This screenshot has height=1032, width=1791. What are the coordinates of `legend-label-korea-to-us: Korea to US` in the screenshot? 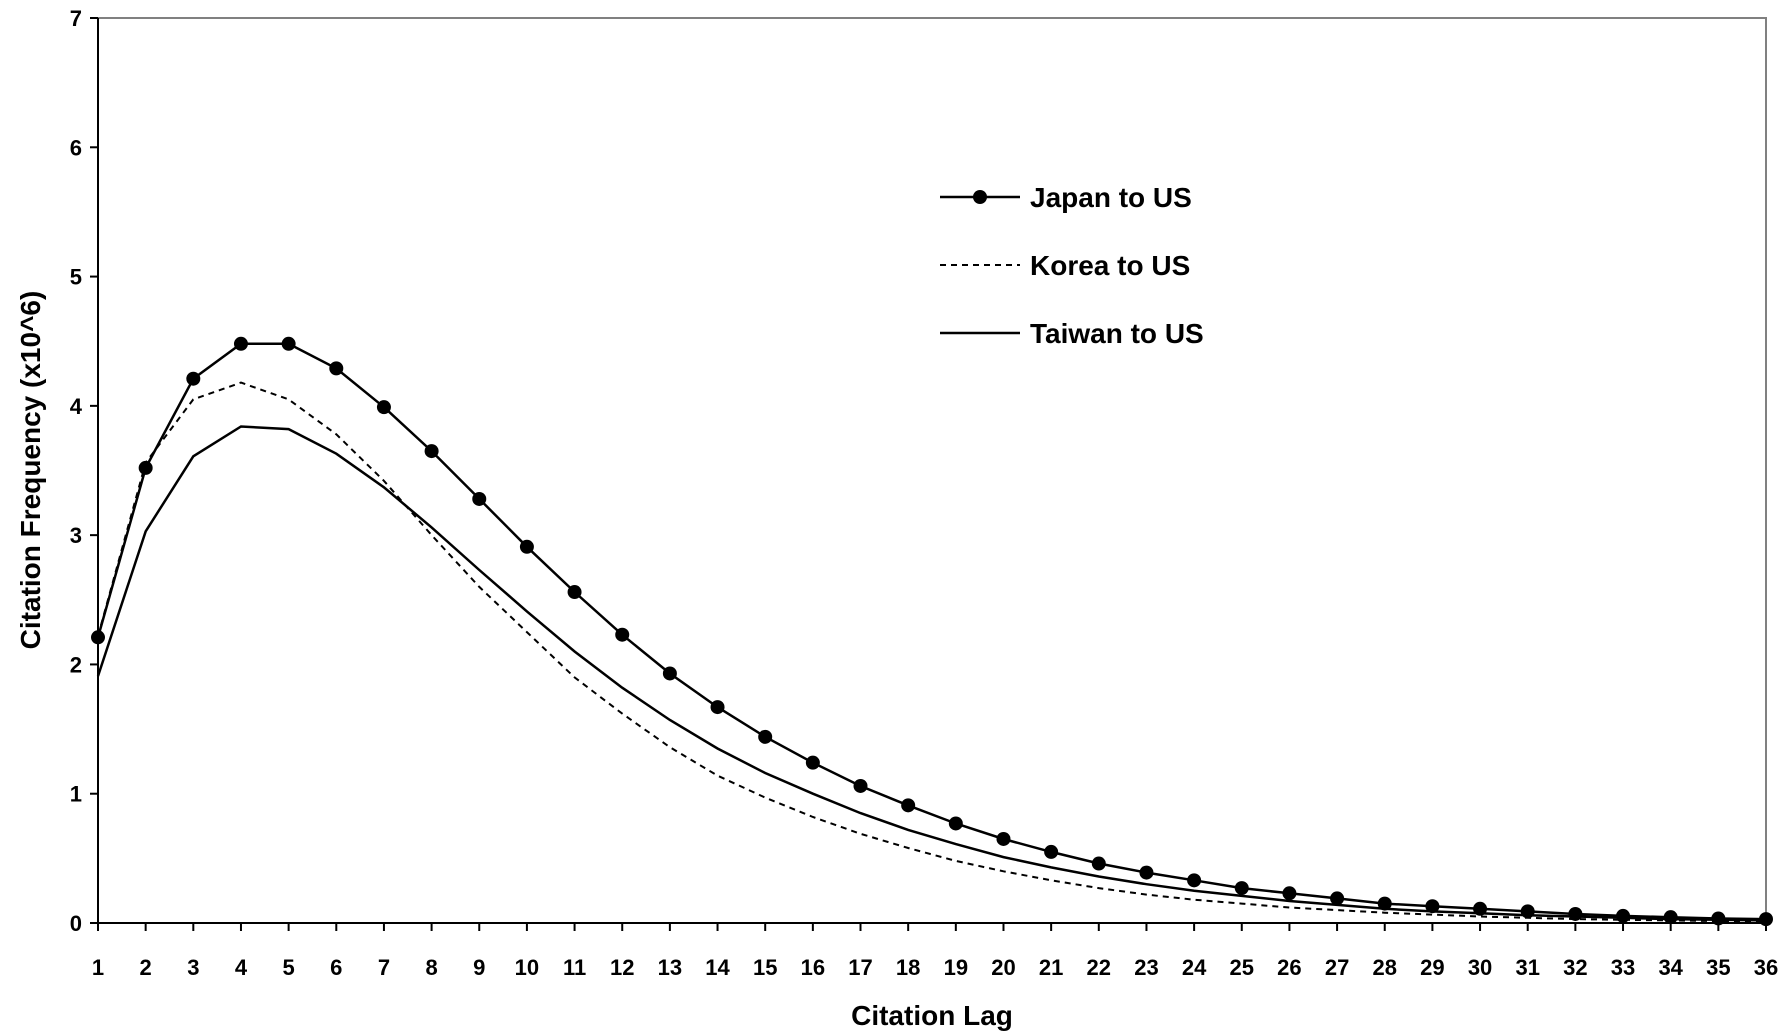 It's located at (1110, 265).